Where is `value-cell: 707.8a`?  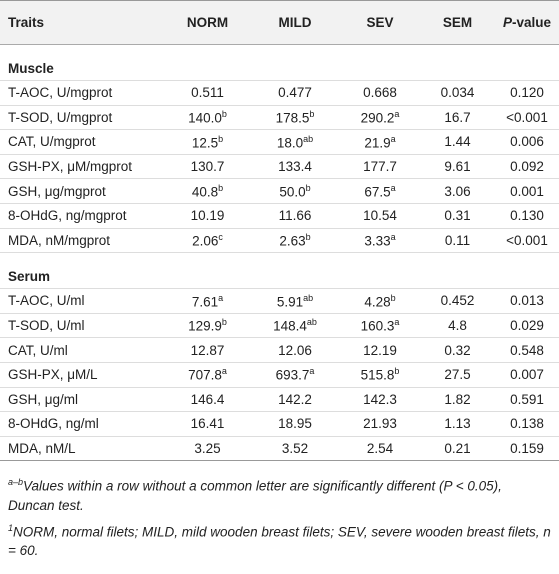 value-cell: 707.8a is located at coordinates (207, 374).